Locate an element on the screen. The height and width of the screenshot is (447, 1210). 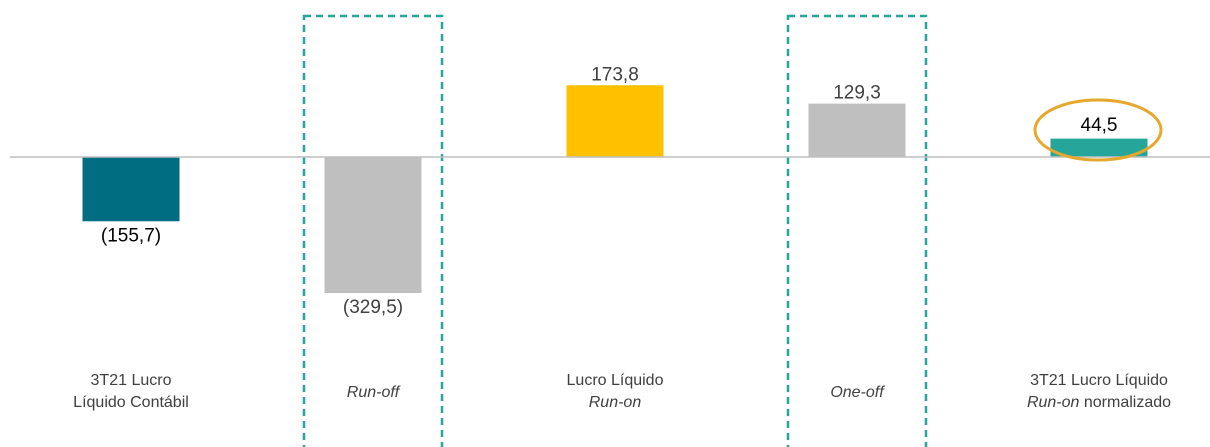
highlight-ellipse is located at coordinates (1098, 130).